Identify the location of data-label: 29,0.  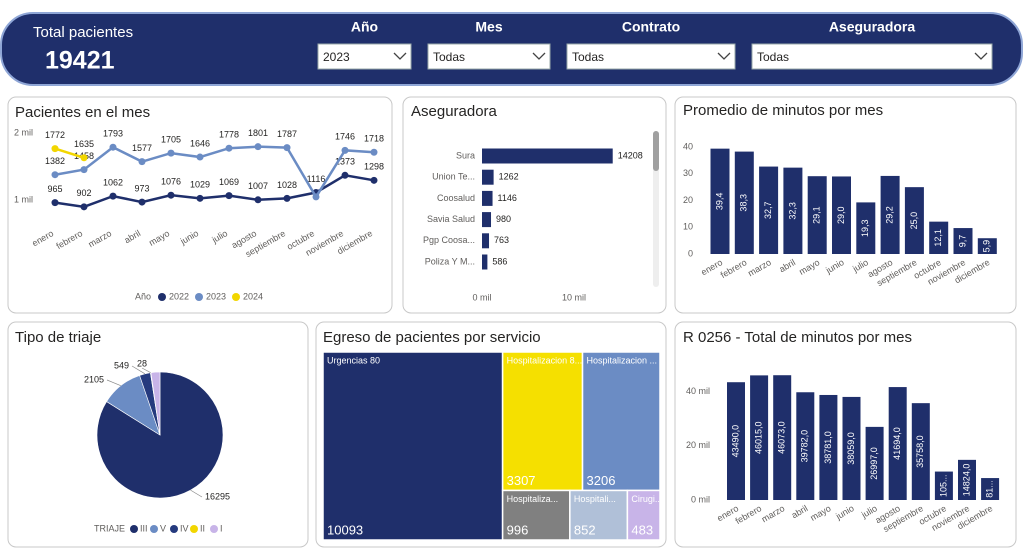
(841, 215).